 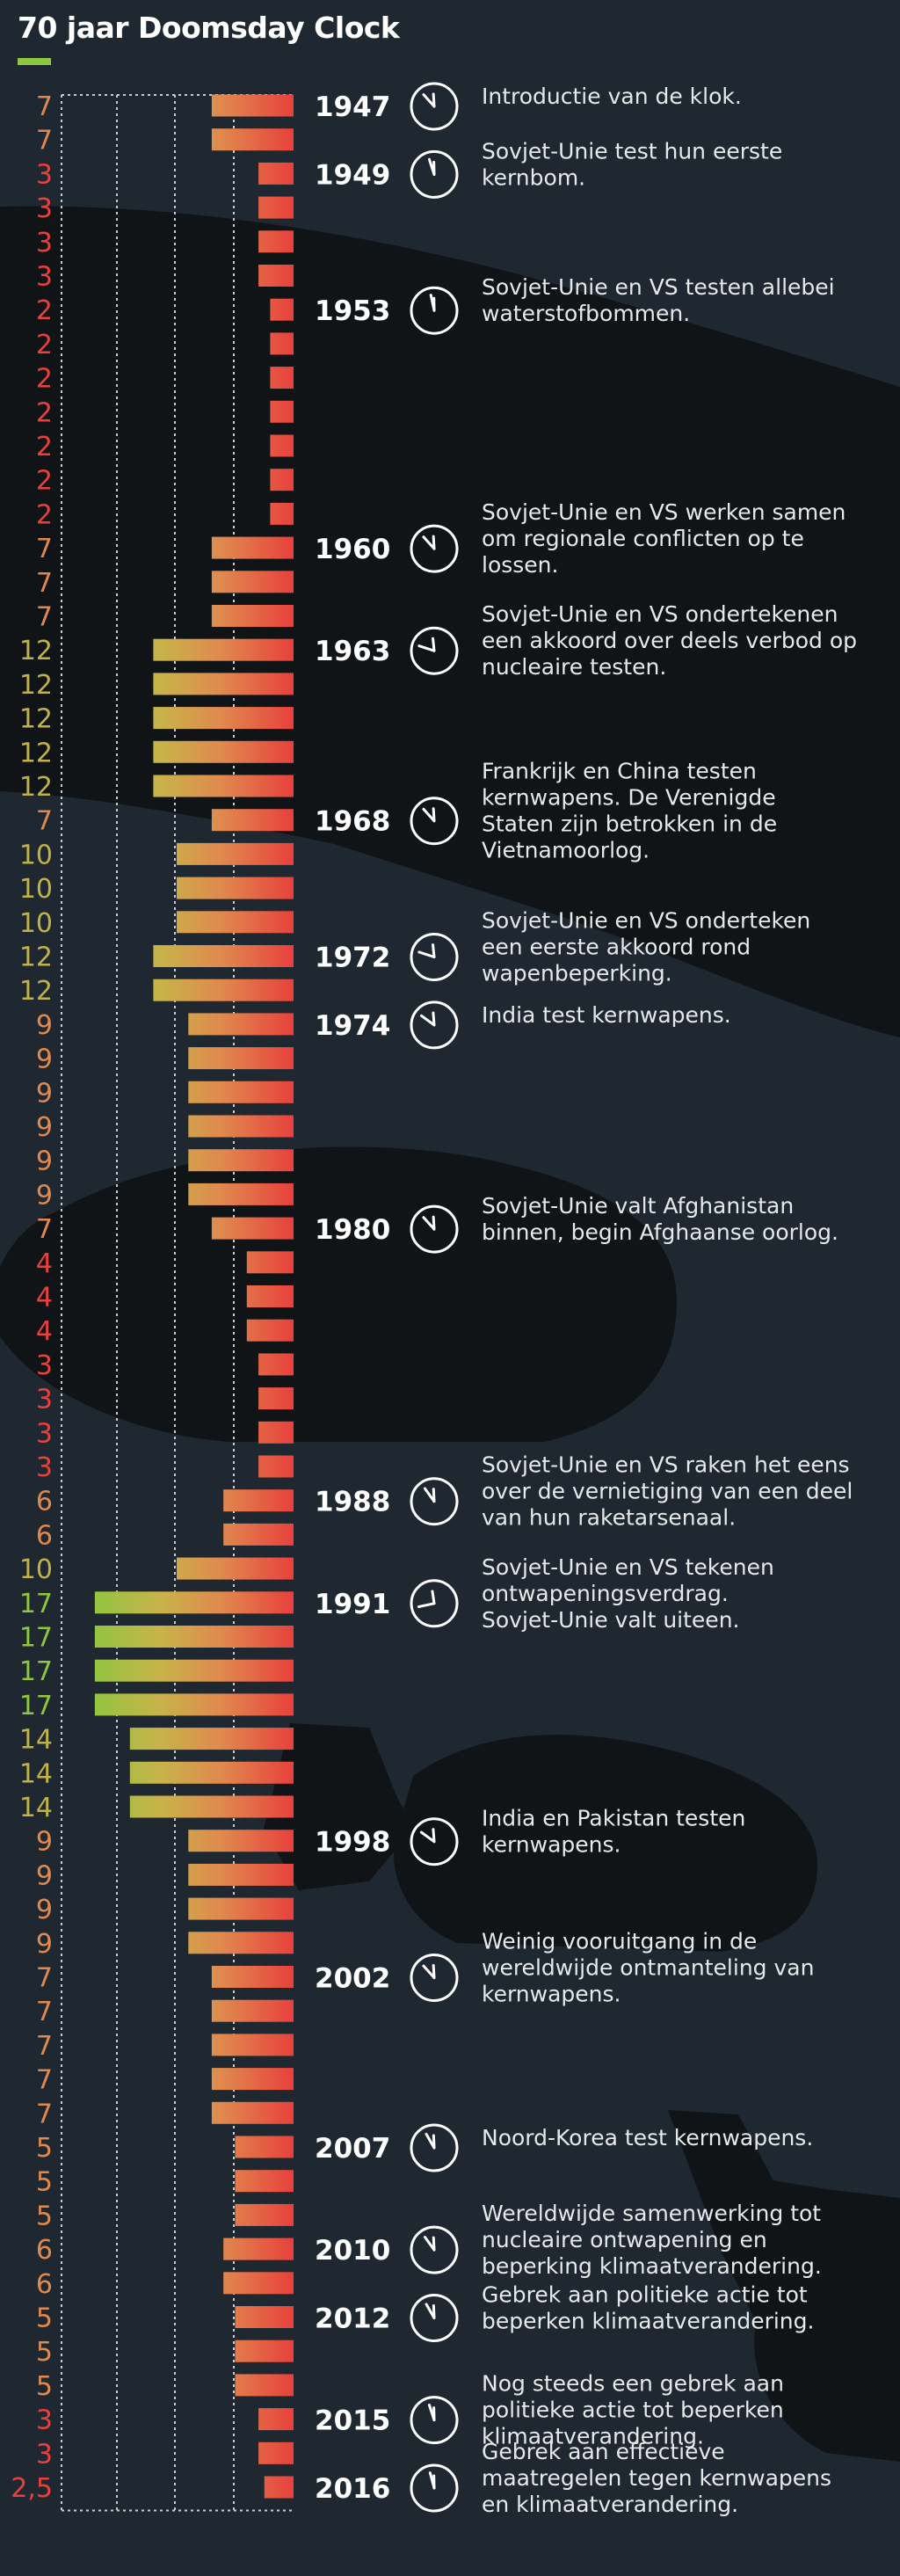 I want to click on year-label: 2012, so click(x=352, y=2319).